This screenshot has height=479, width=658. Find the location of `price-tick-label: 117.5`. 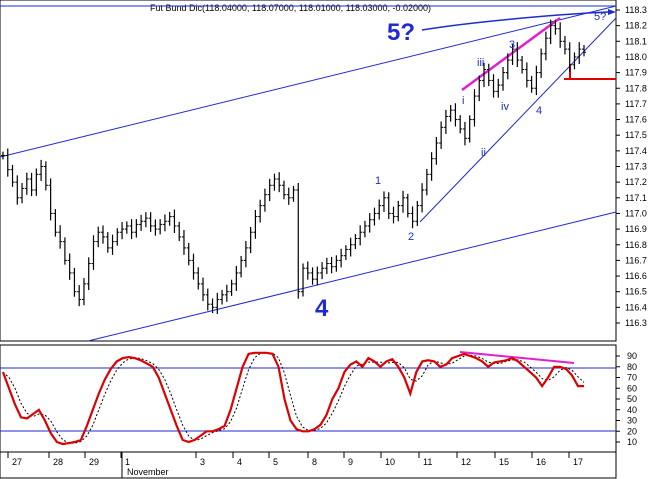

price-tick-label: 117.5 is located at coordinates (636, 135).